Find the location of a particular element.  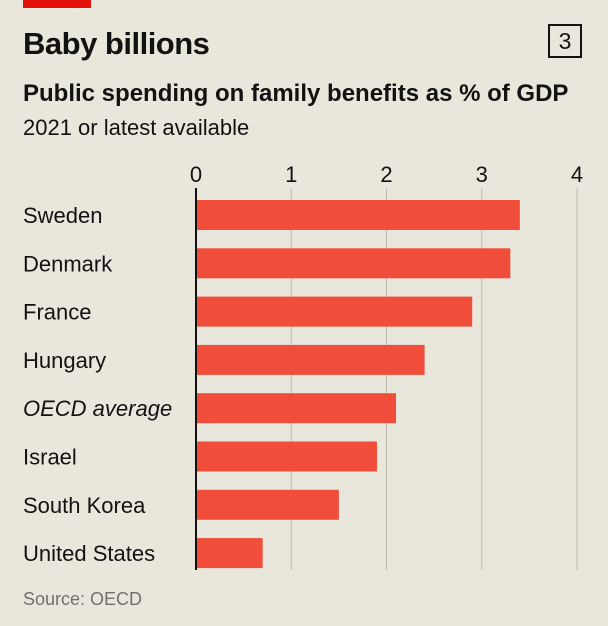

chart-subtitle-secondary: 2021 or latest available is located at coordinates (136, 127).